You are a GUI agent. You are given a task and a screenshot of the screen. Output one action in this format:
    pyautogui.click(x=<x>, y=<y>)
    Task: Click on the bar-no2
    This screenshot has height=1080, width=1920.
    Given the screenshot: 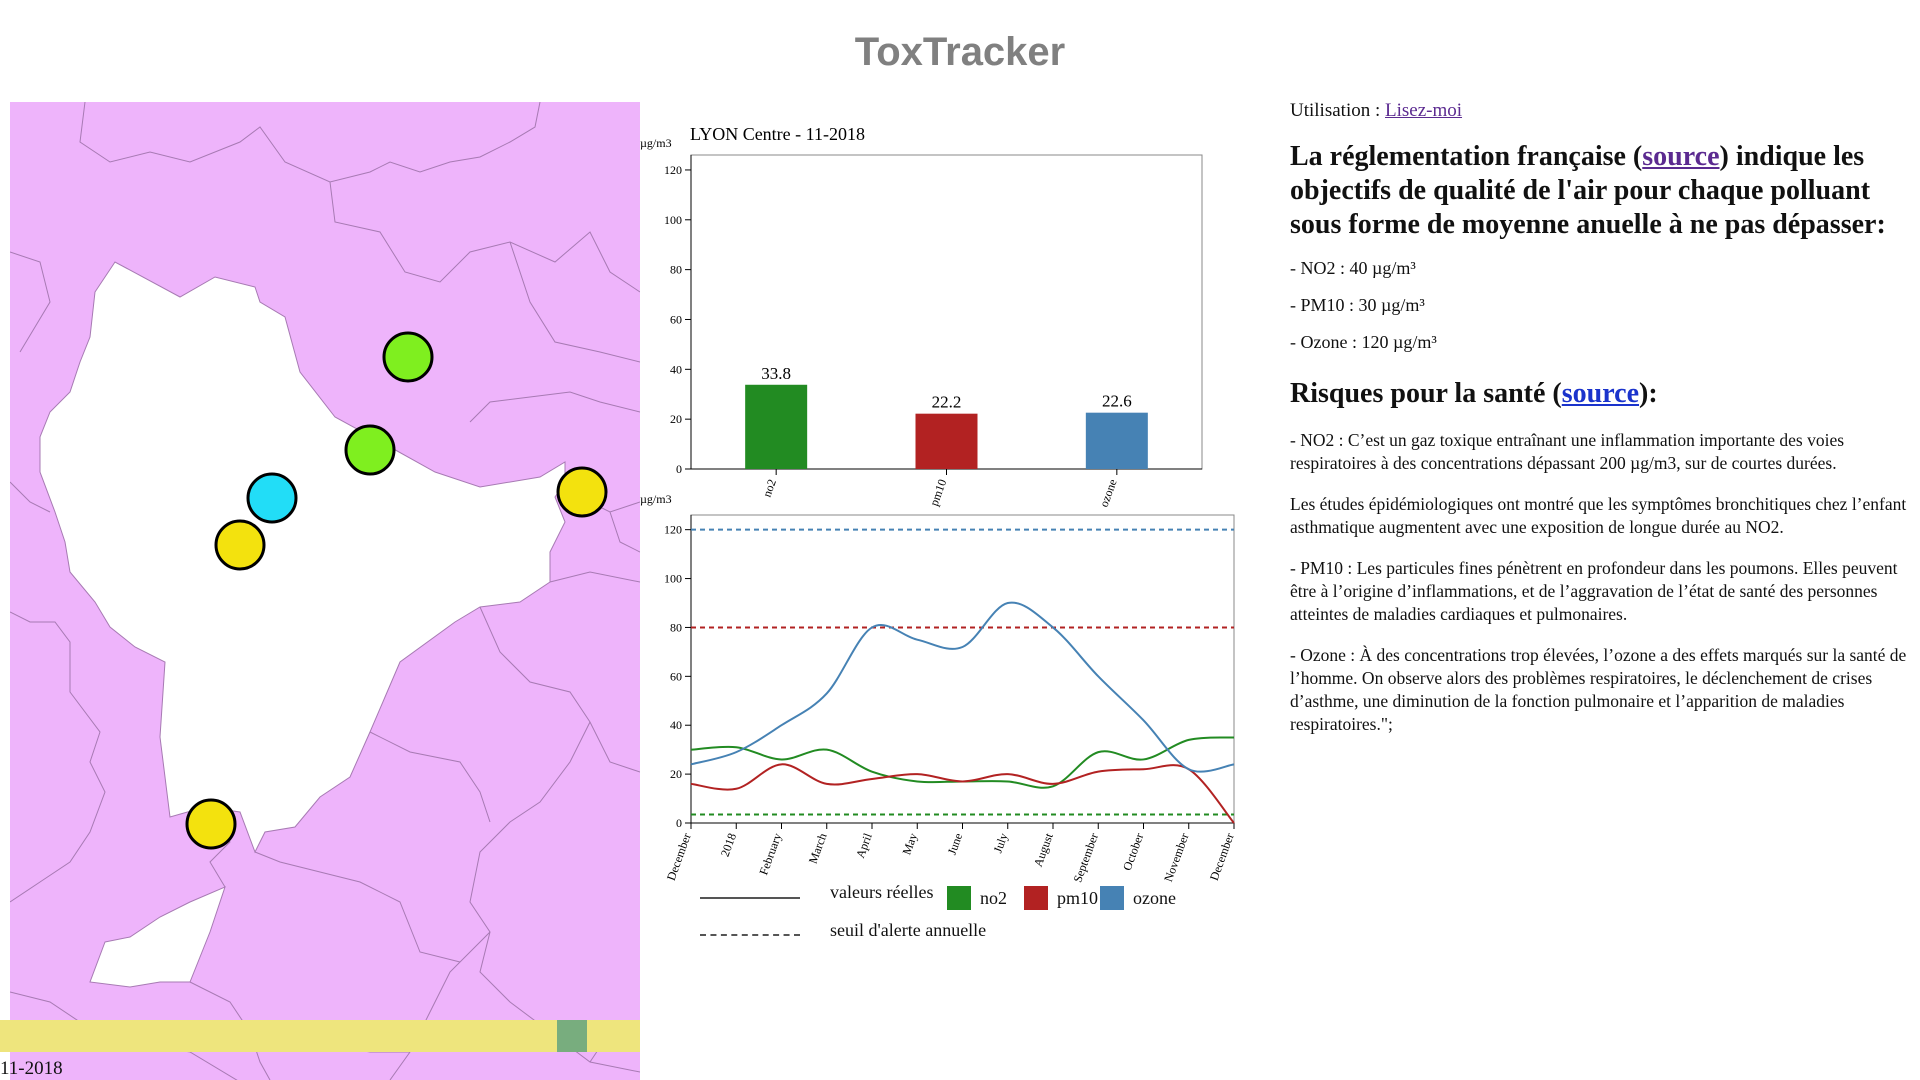 What is the action you would take?
    pyautogui.click(x=776, y=426)
    